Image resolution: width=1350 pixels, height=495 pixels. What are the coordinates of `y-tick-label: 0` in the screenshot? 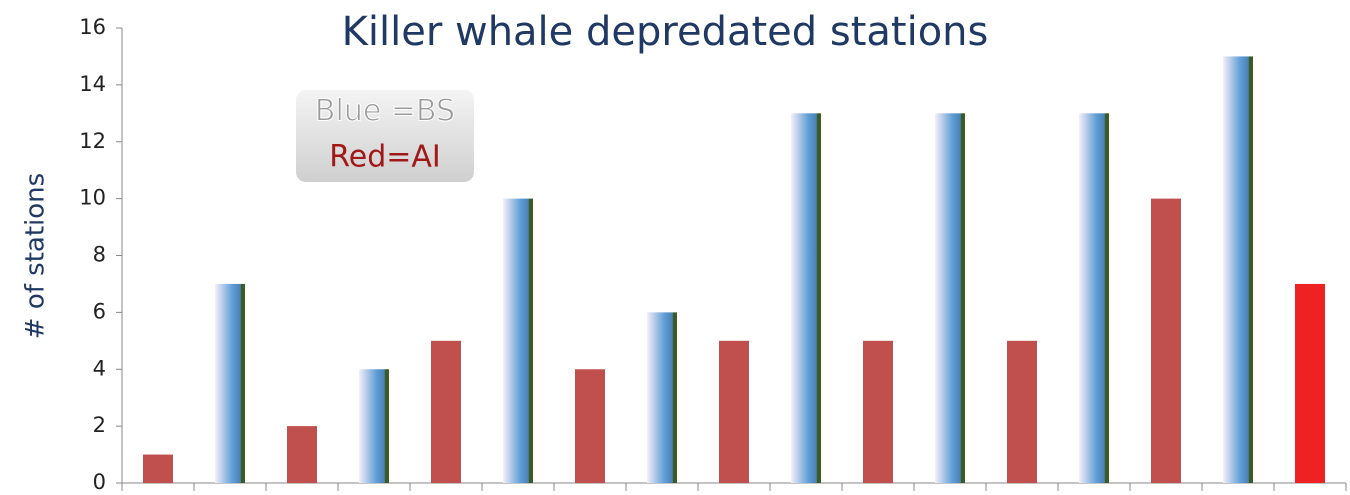 It's located at (99, 482).